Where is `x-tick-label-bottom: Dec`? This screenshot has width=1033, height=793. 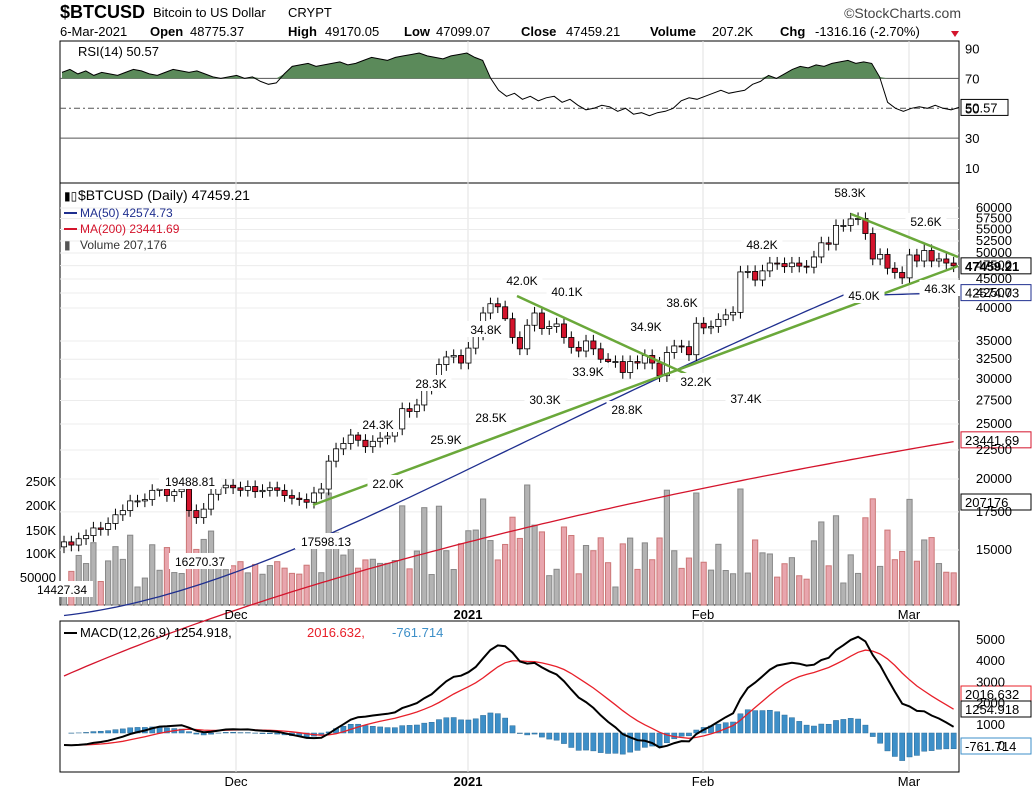 x-tick-label-bottom: Dec is located at coordinates (236, 781).